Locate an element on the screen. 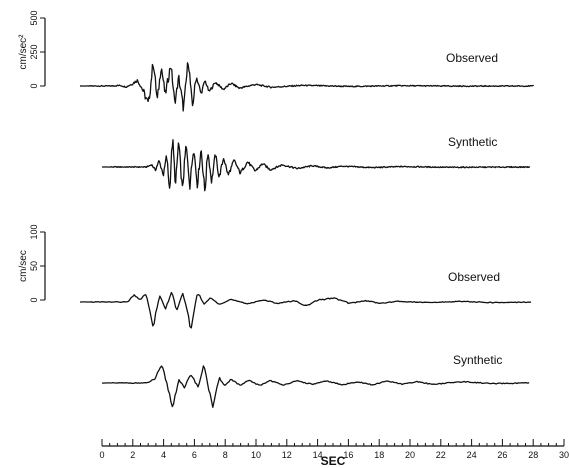 Image resolution: width=569 pixels, height=468 pixels. x-tick-label: 22 is located at coordinates (441, 455).